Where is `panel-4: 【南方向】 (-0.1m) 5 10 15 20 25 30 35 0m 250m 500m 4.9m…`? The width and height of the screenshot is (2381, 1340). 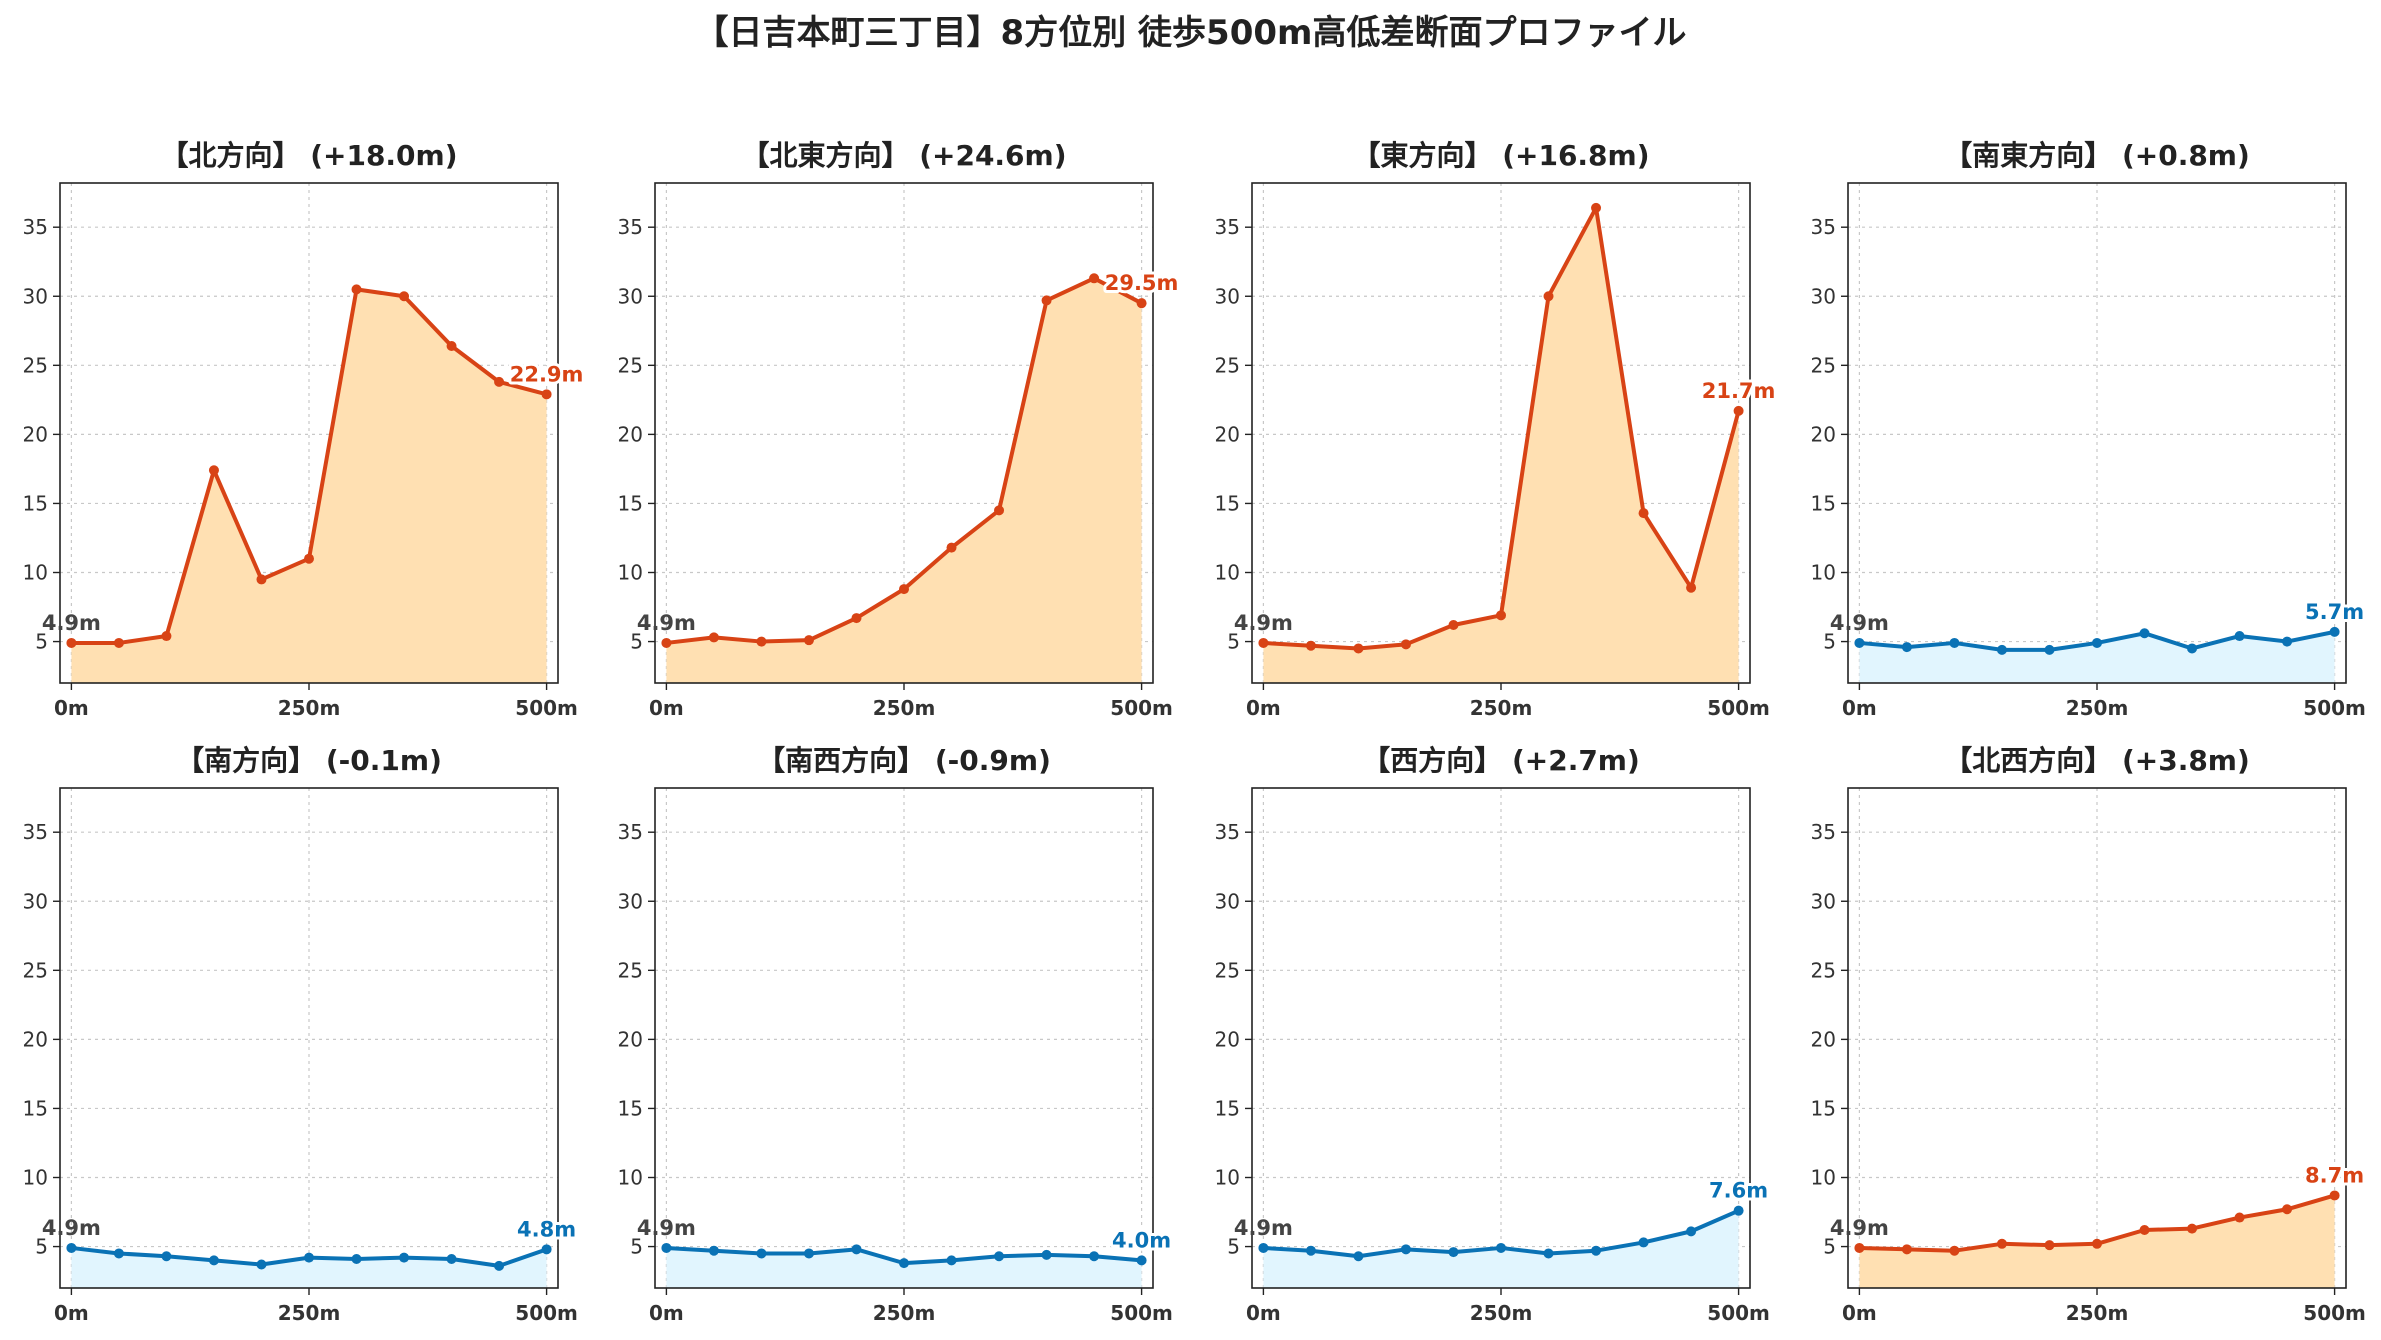 panel-4: 【南方向】 (-0.1m) 5 10 15 20 25 30 35 0m 250m 500m 4.9m… is located at coordinates (301, 1034).